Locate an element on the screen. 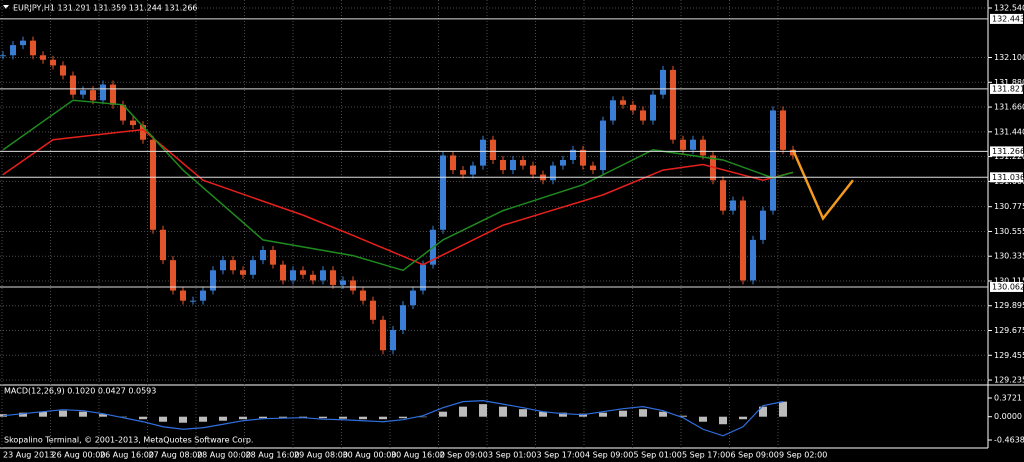 Image resolution: width=1024 pixels, height=462 pixels. macd-tick-label: -0.4638 is located at coordinates (1009, 440).